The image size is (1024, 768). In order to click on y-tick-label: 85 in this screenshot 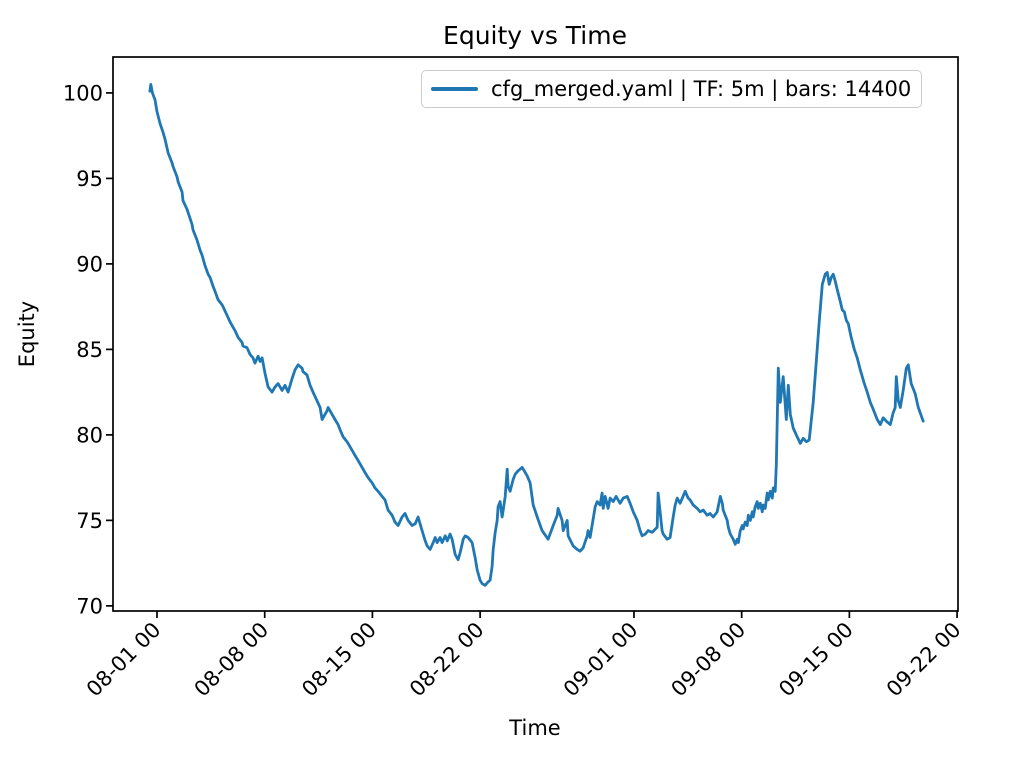, I will do `click(89, 350)`.